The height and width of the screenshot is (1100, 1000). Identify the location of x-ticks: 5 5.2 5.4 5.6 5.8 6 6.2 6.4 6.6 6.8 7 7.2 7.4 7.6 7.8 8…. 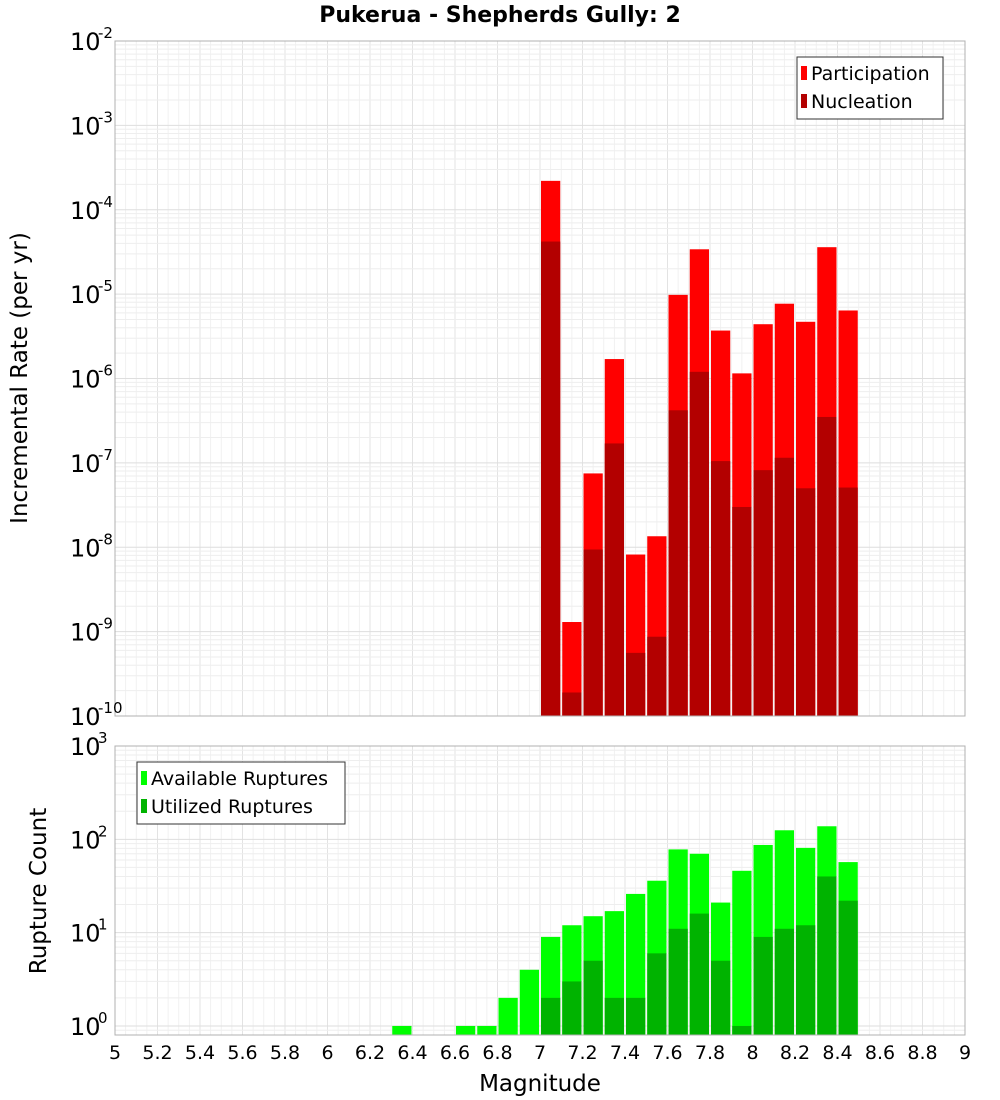
(540, 1053).